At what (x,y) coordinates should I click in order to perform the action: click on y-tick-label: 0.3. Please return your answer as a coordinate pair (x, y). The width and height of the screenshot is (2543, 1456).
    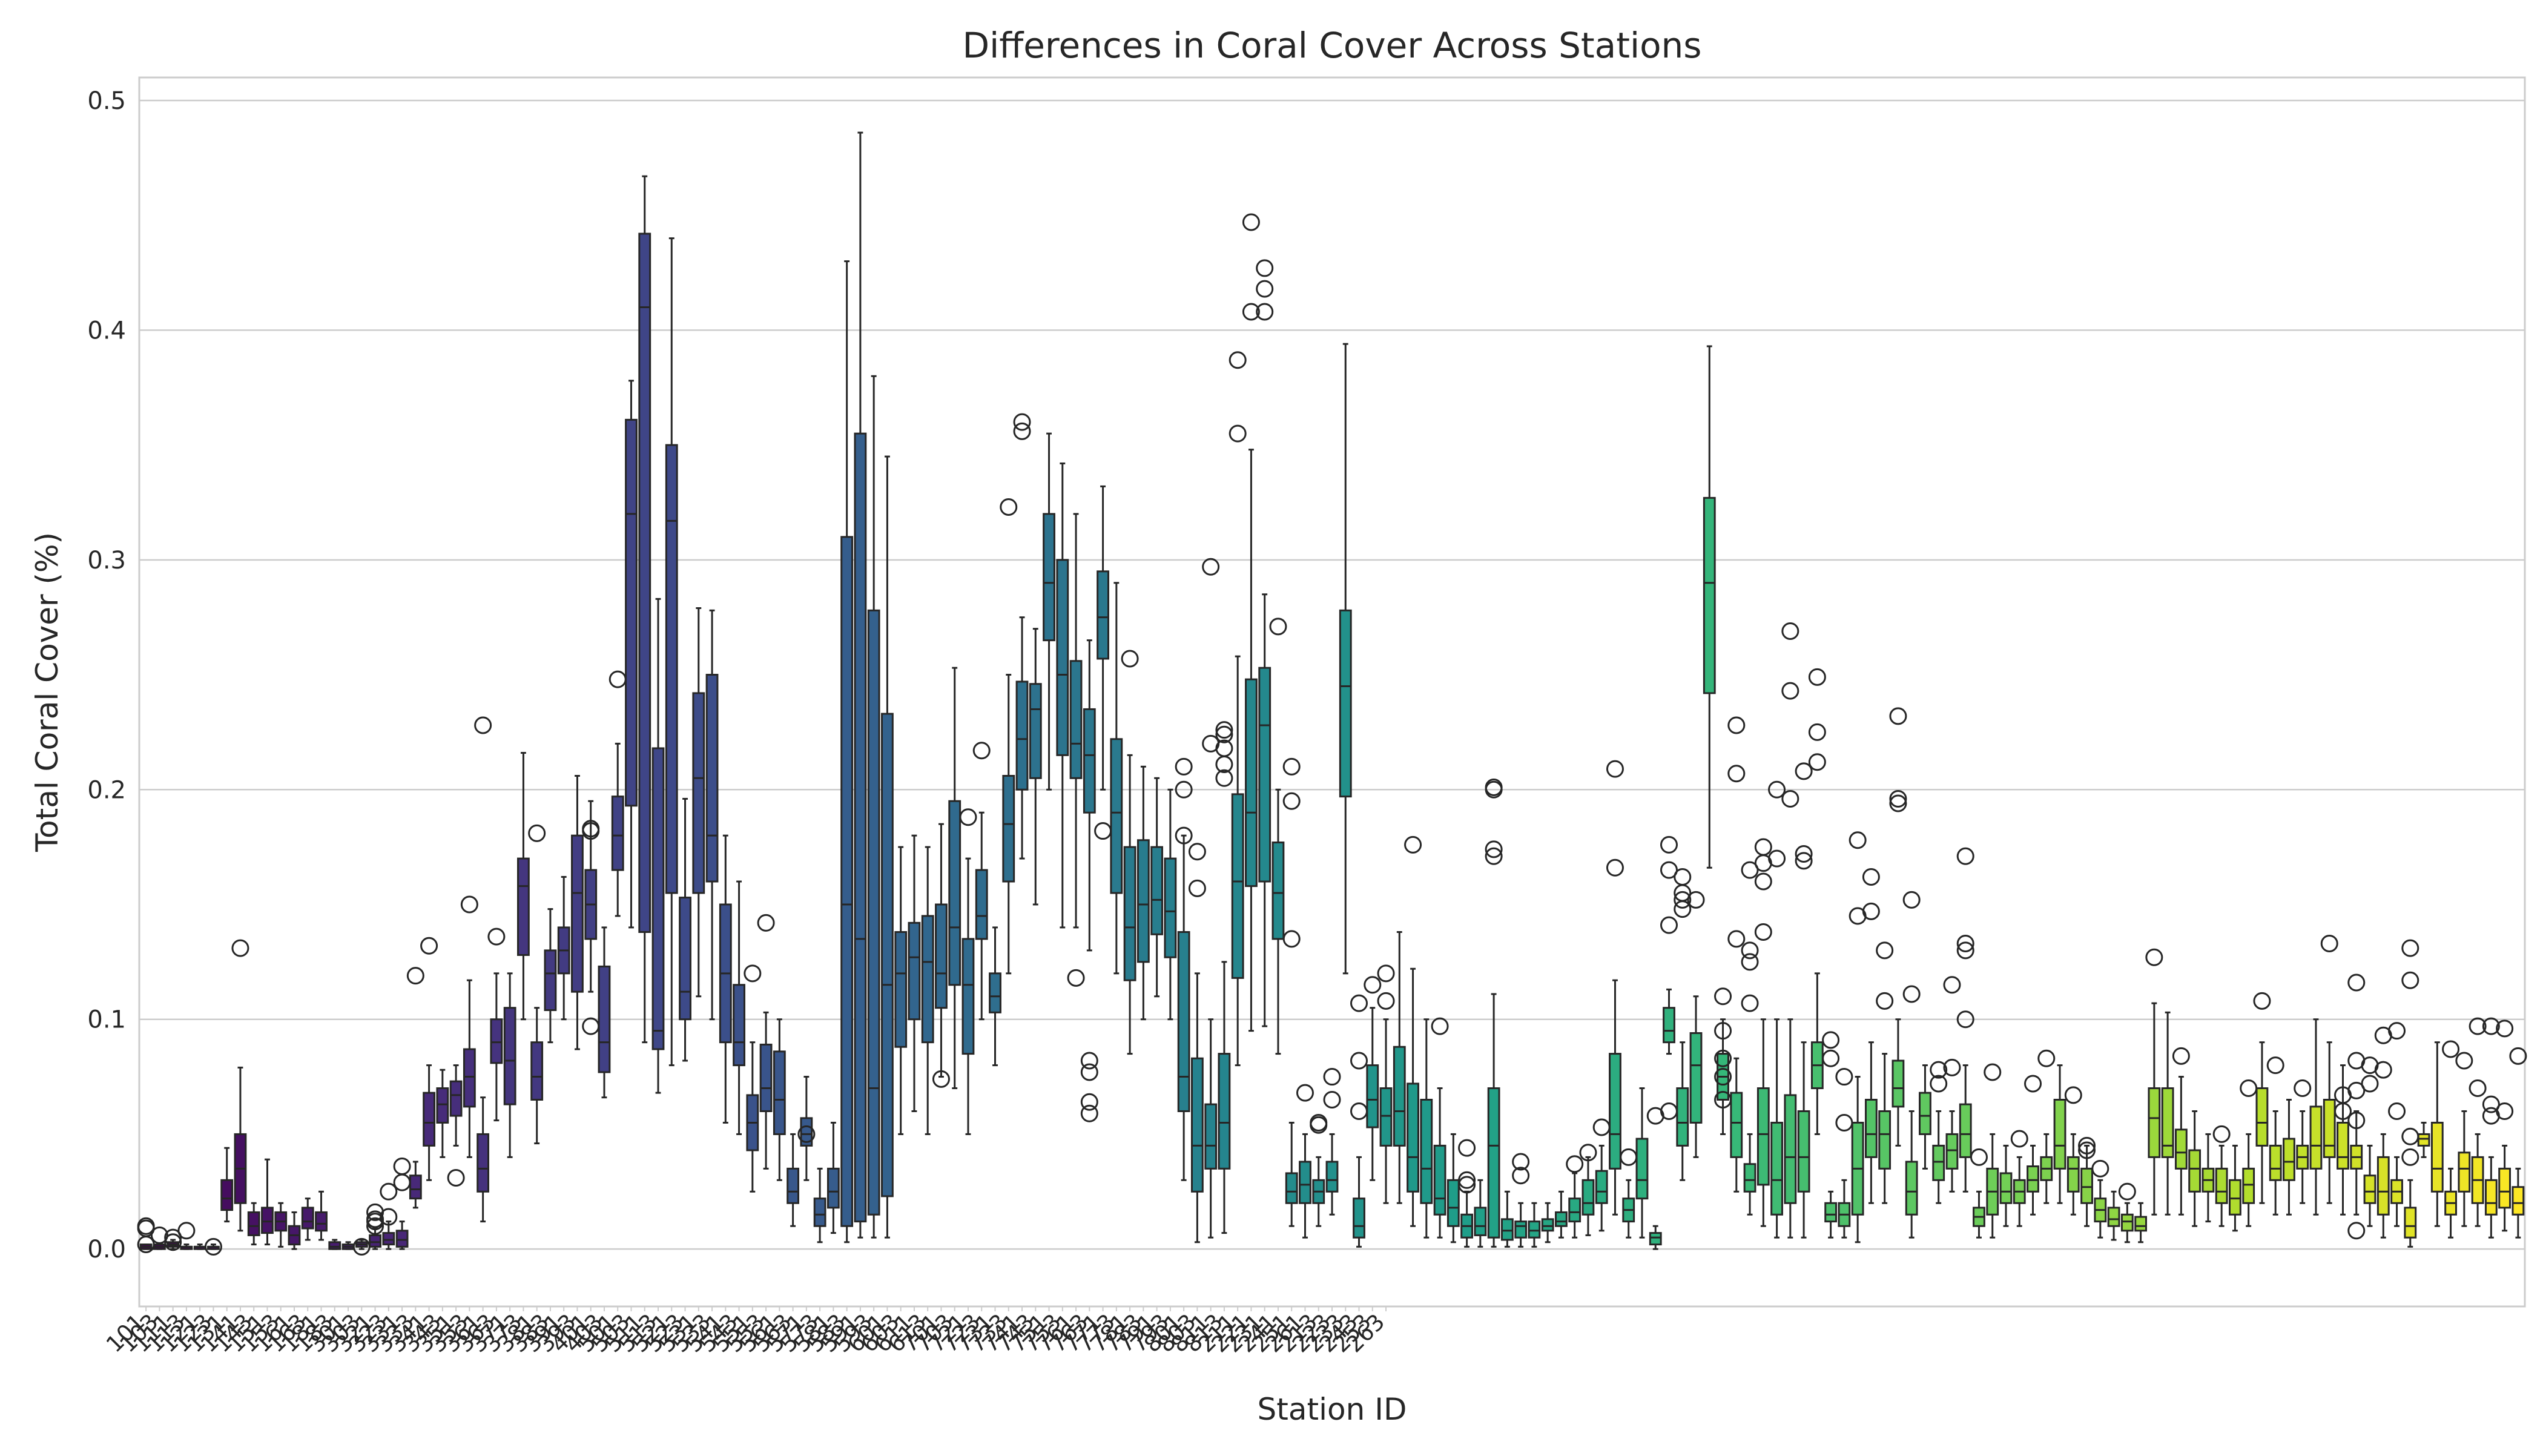
    Looking at the image, I should click on (107, 561).